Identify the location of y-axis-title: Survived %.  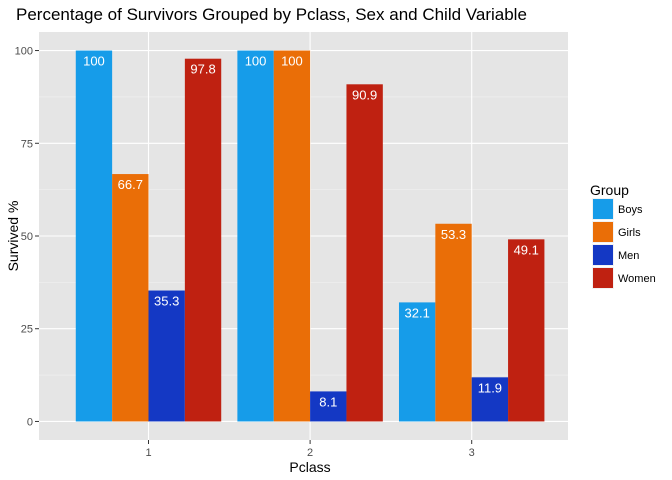
(13, 236).